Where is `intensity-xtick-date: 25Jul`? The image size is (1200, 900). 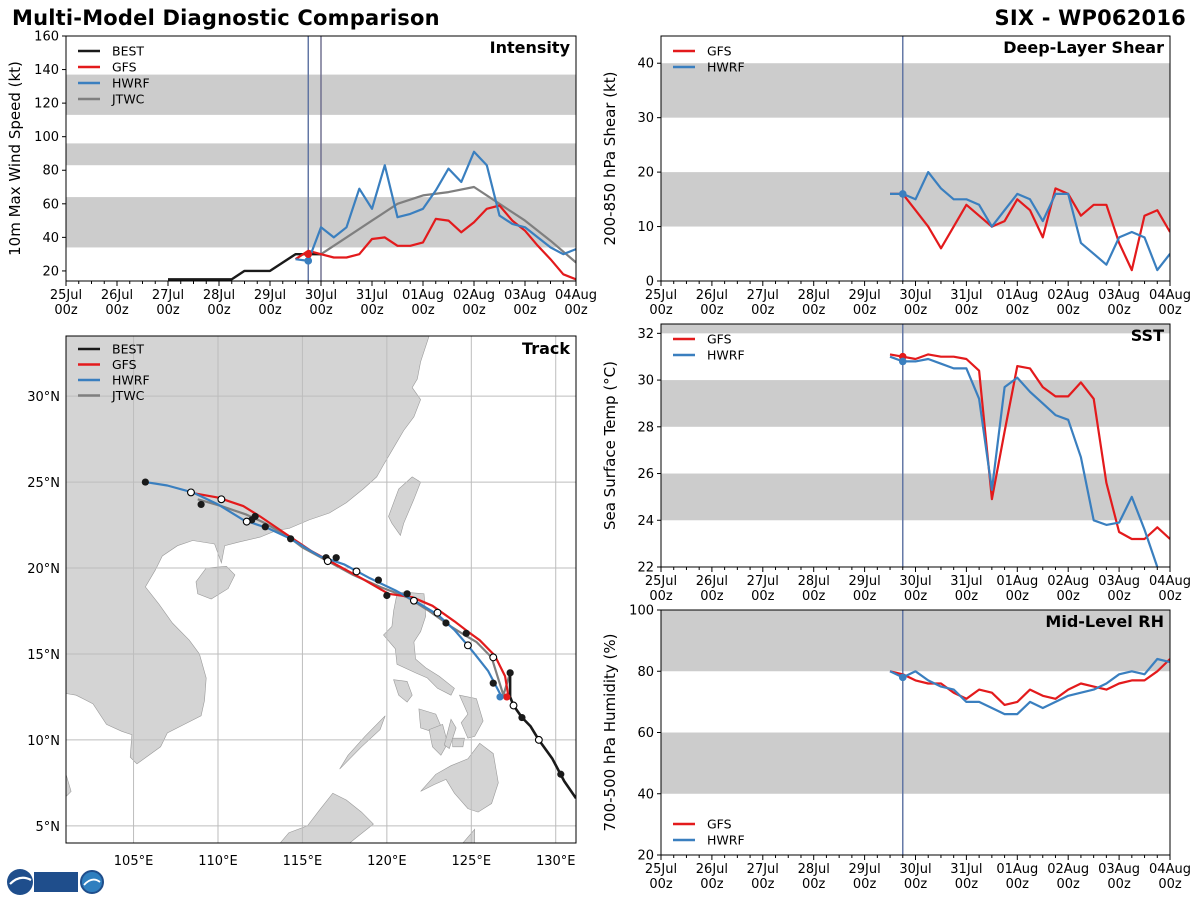 intensity-xtick-date: 25Jul is located at coordinates (66, 295).